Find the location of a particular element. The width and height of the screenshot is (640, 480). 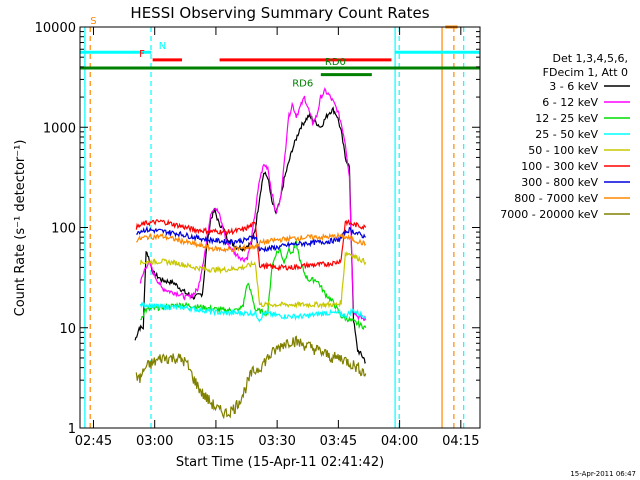

series-line-25-50-kevkev is located at coordinates (253, 312).